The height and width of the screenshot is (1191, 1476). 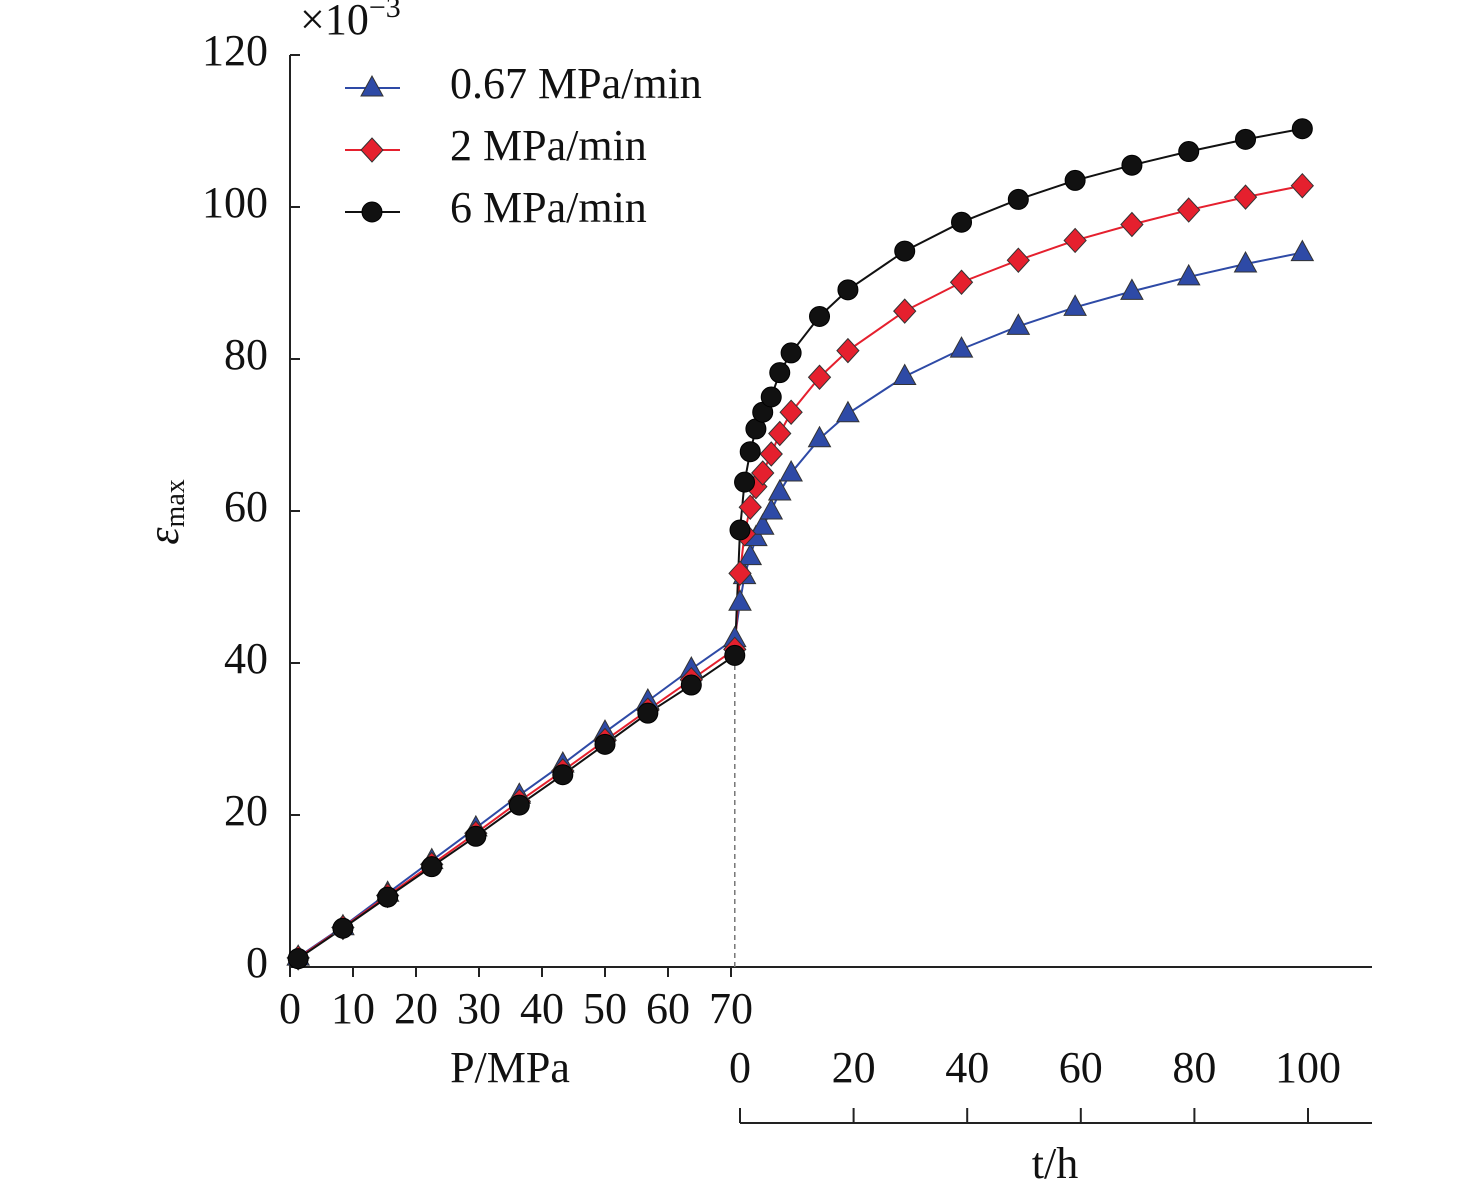 I want to click on legend-label: 6 MPa/min, so click(x=548, y=207).